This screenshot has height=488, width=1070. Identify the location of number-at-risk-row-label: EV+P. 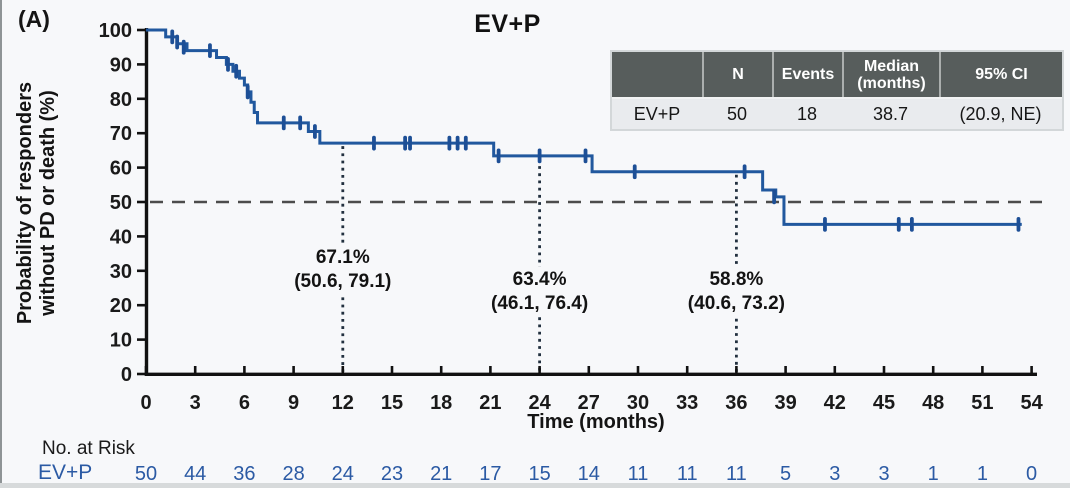
(65, 472).